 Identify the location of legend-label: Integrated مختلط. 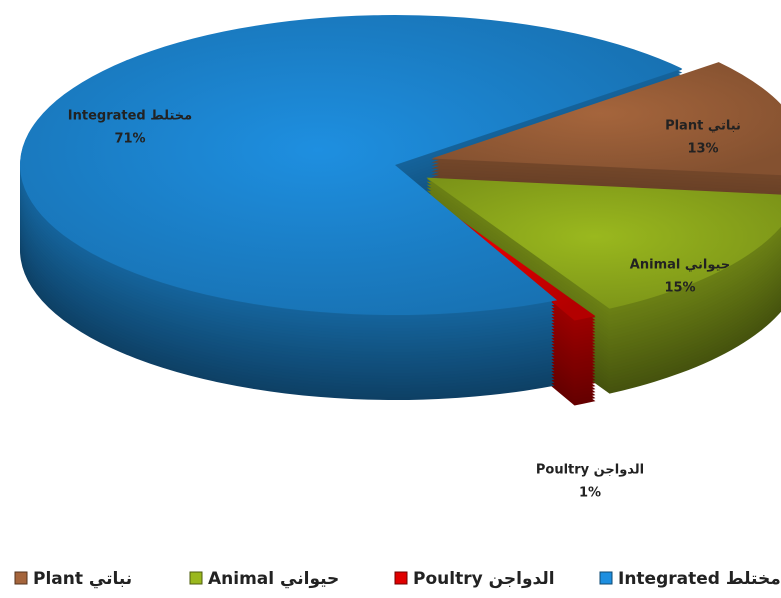
(699, 579).